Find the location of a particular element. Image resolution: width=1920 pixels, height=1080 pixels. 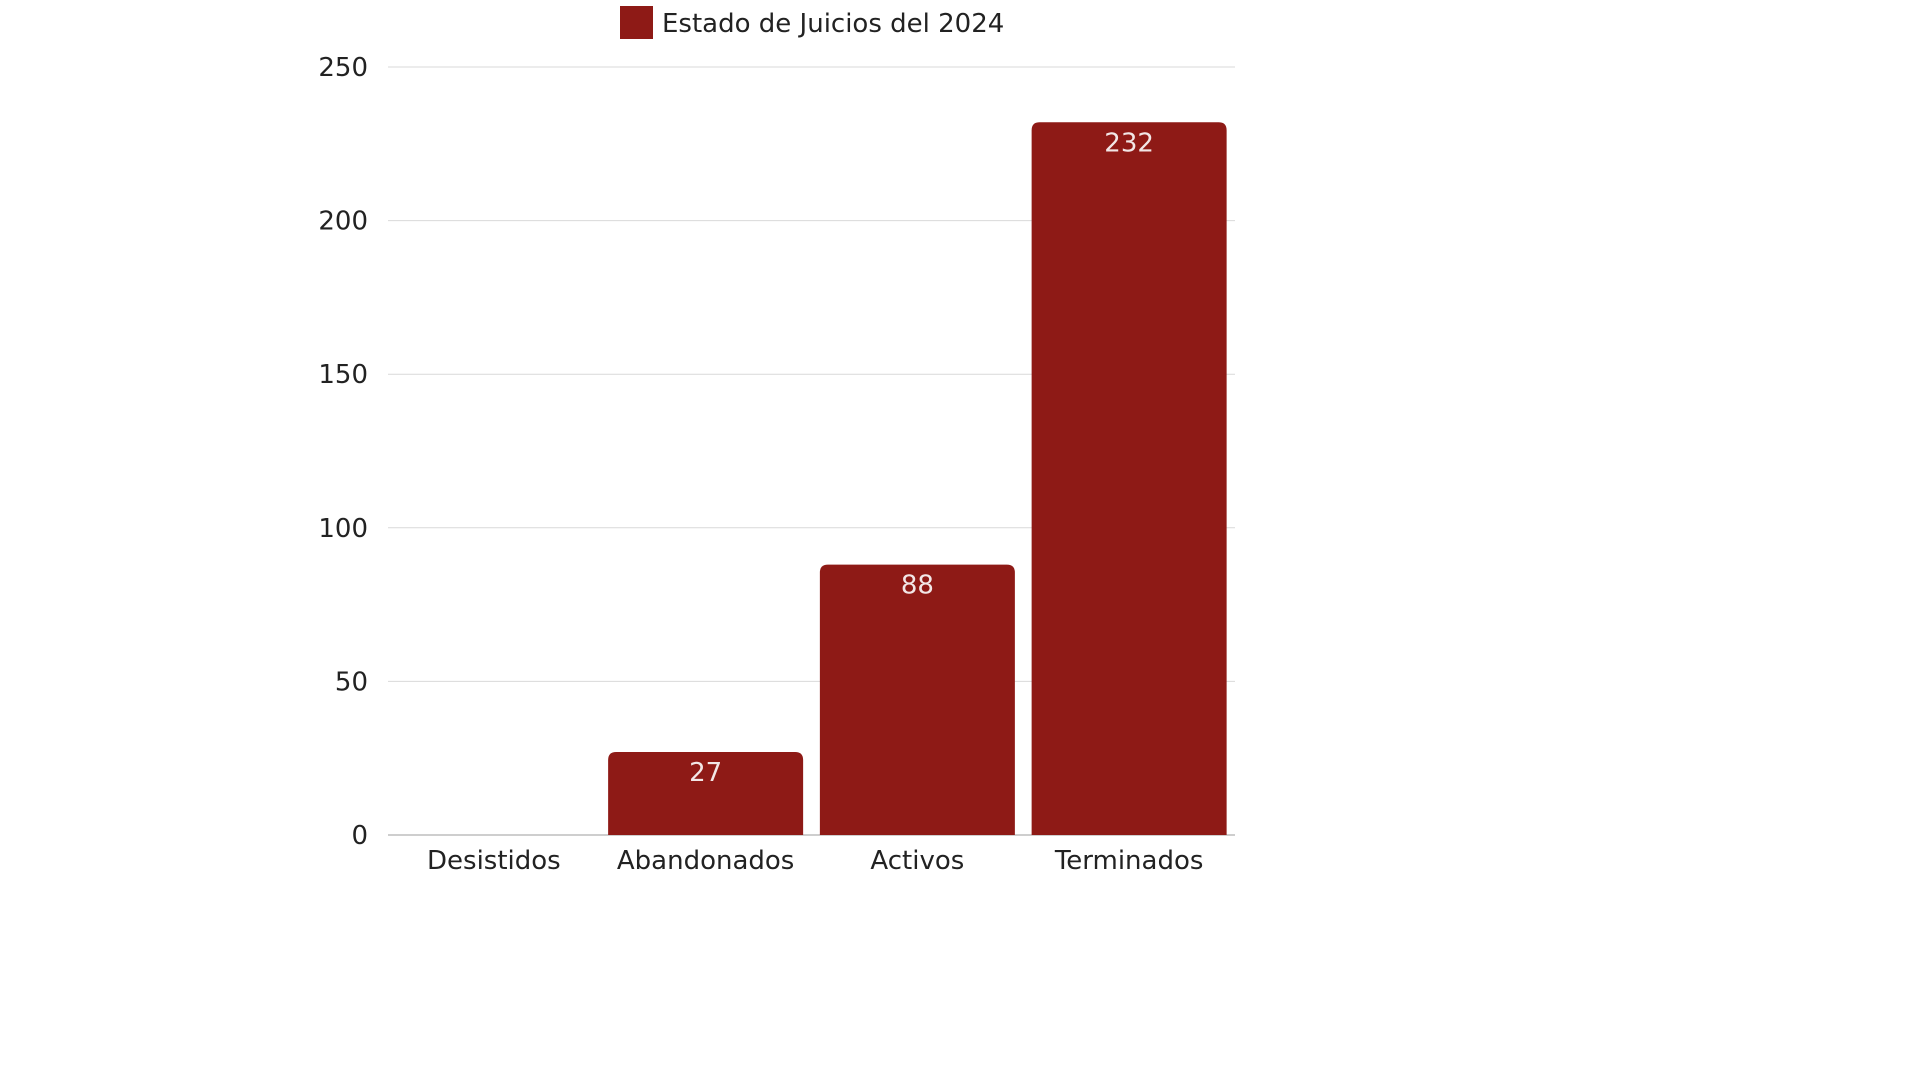

data-label-abandonados: 27 is located at coordinates (705, 773).